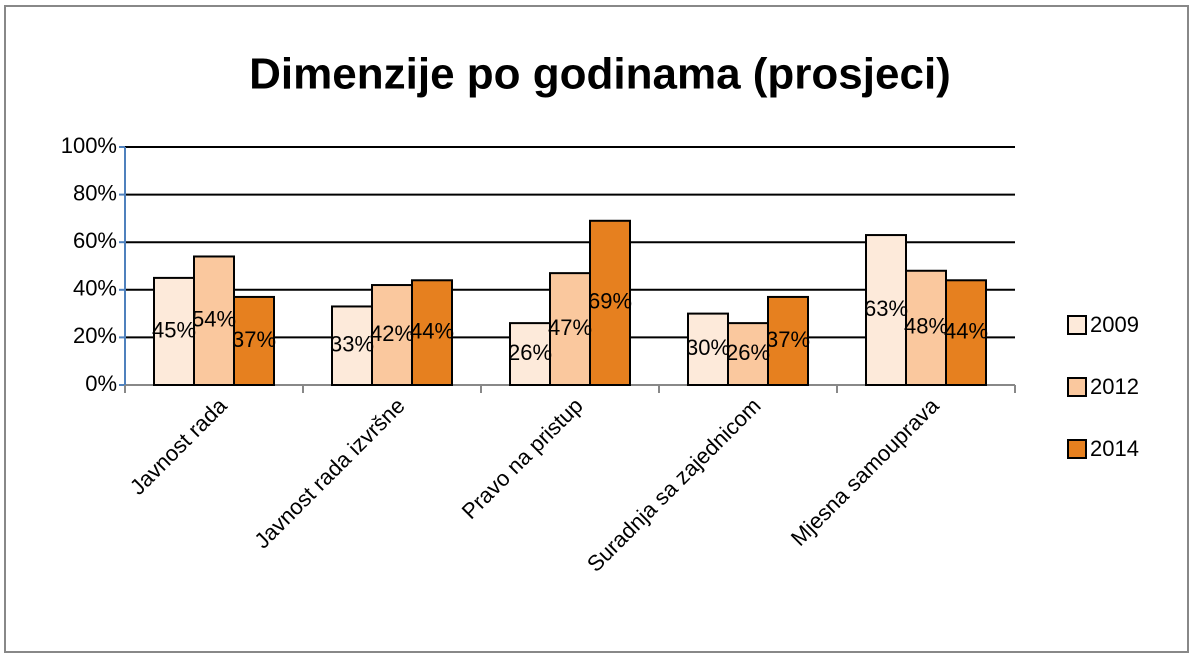  Describe the element at coordinates (1114, 324) in the screenshot. I see `legend-label: 2009` at that location.